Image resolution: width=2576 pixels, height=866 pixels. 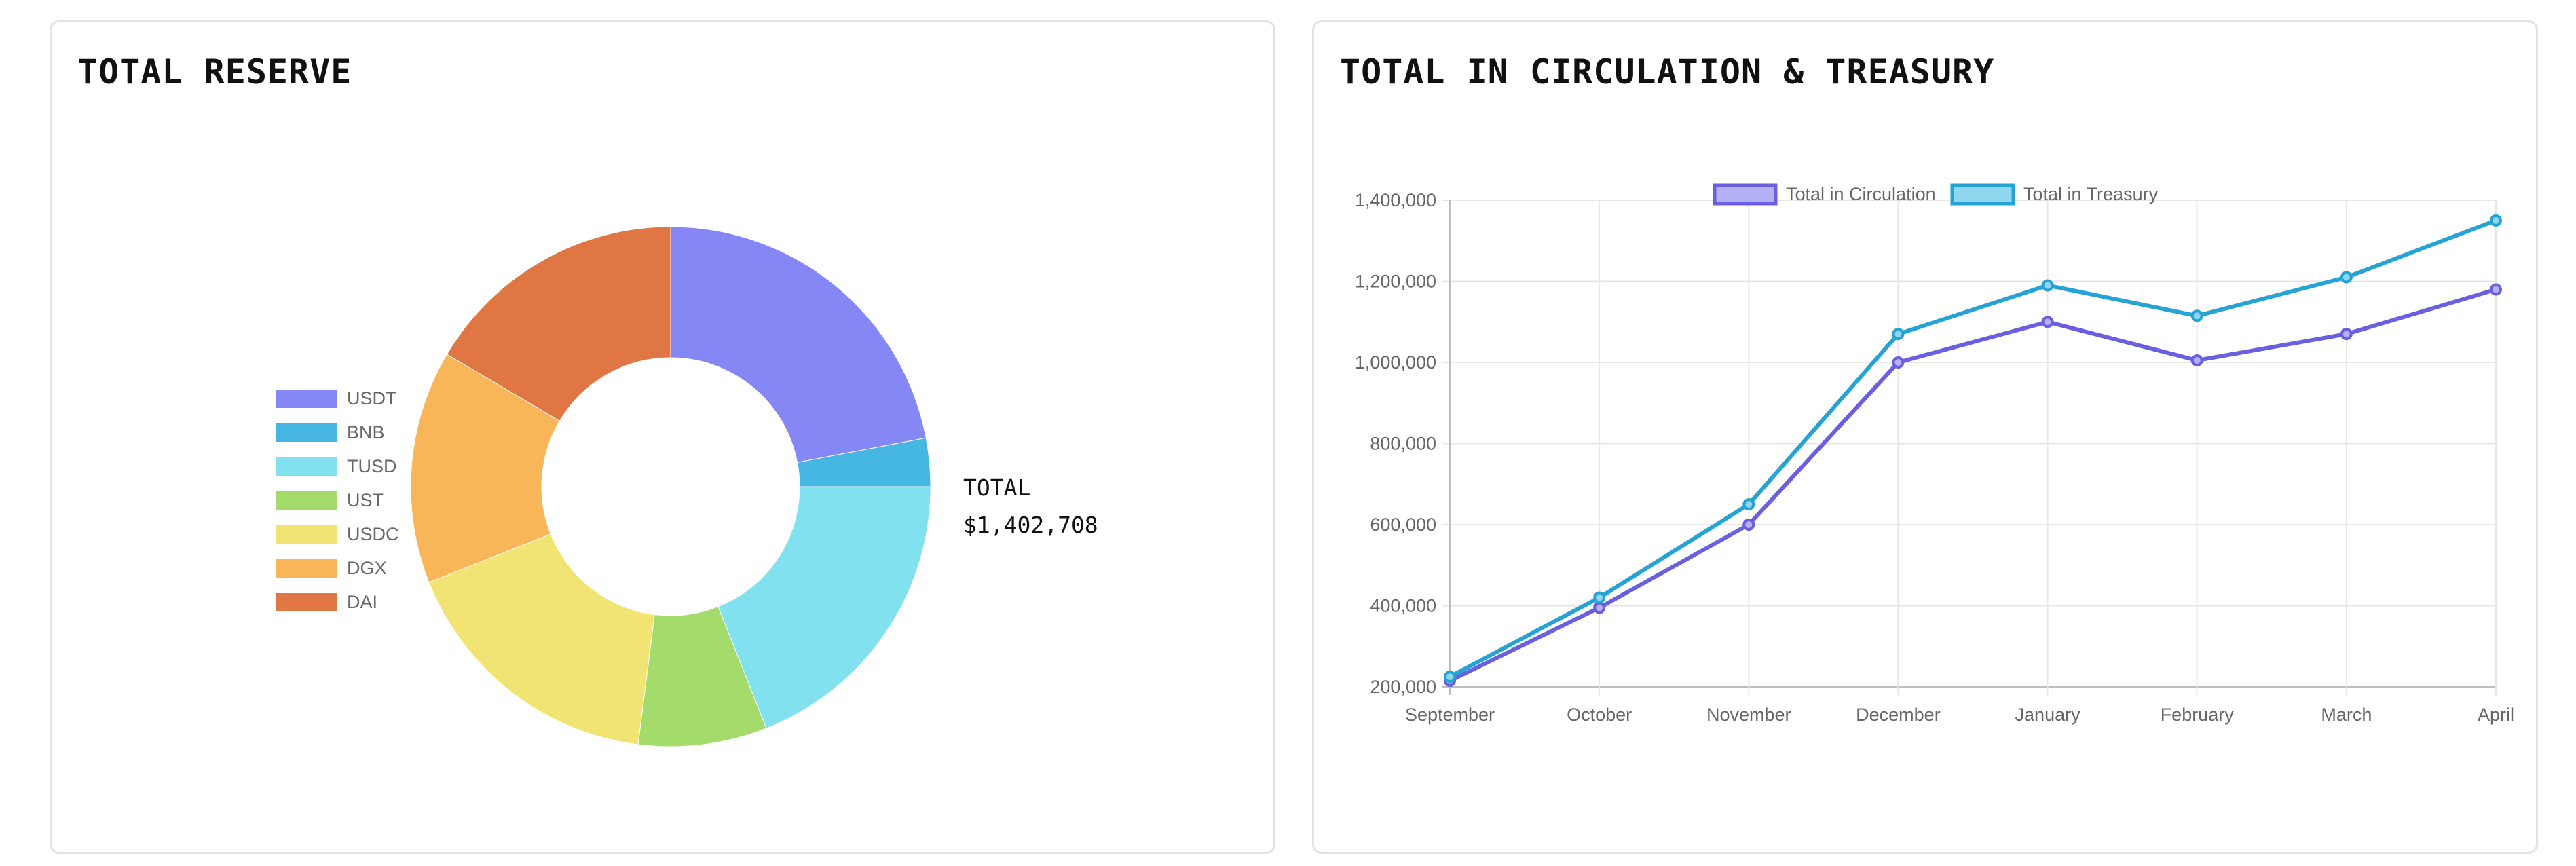 What do you see at coordinates (1599, 715) in the screenshot?
I see `x-tick-label: October` at bounding box center [1599, 715].